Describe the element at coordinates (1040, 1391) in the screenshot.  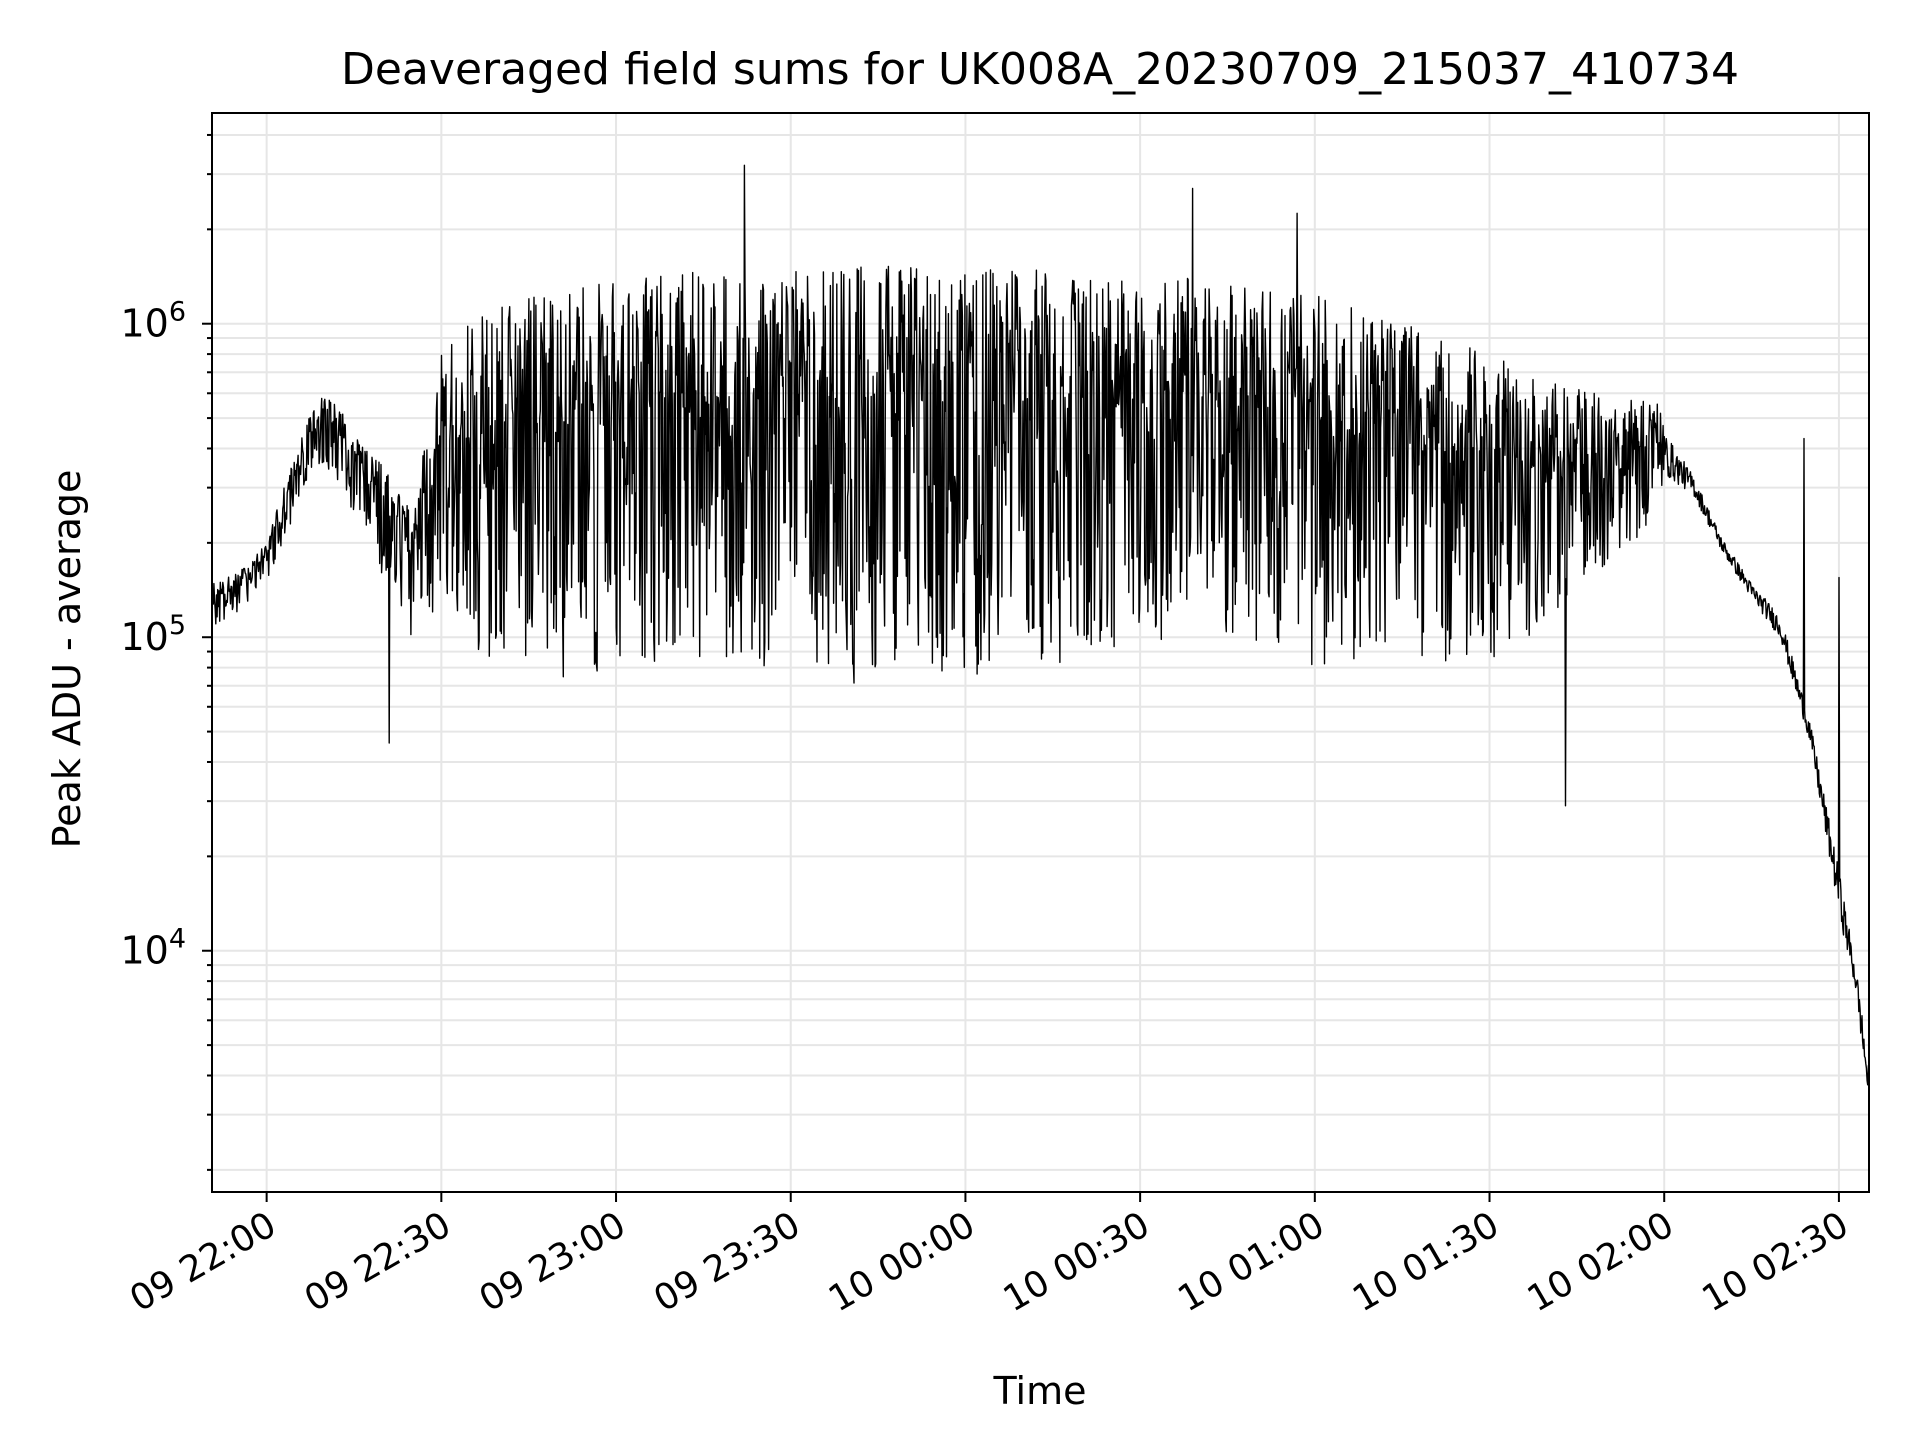
I see `x-axis-label: Time` at that location.